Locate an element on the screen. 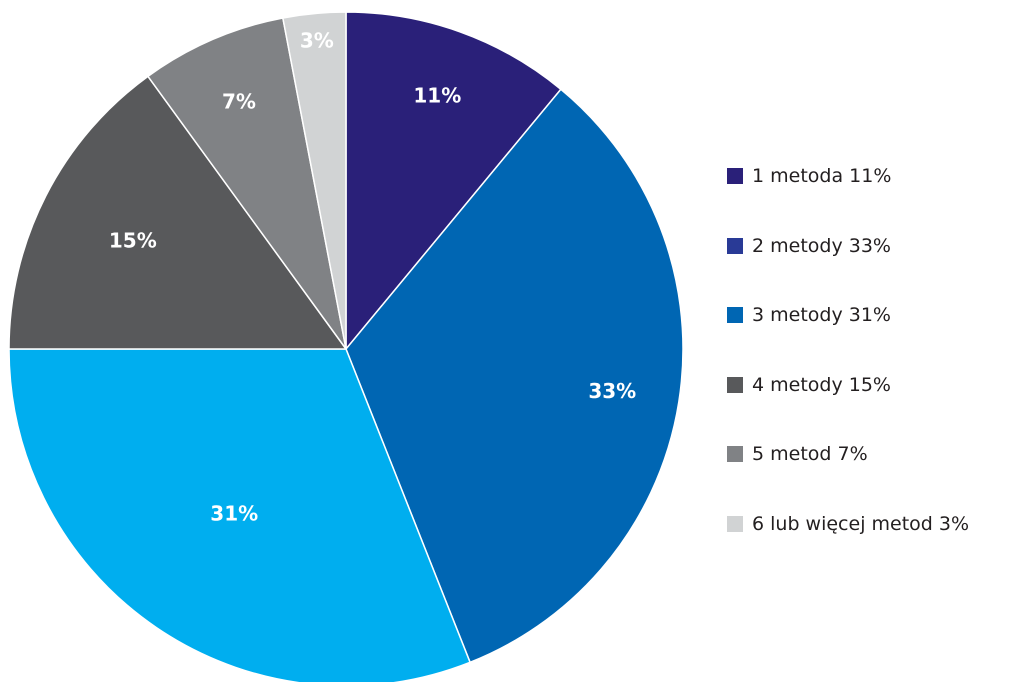 This screenshot has height=682, width=1012. legend-item-5: 5 metod 7% is located at coordinates (869, 454).